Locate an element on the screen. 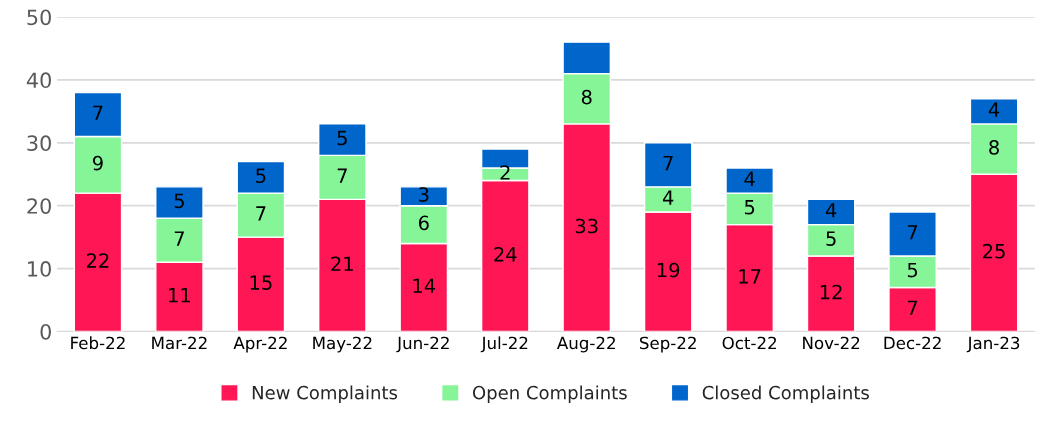 The height and width of the screenshot is (425, 1040). data-label: 6 is located at coordinates (423, 223).